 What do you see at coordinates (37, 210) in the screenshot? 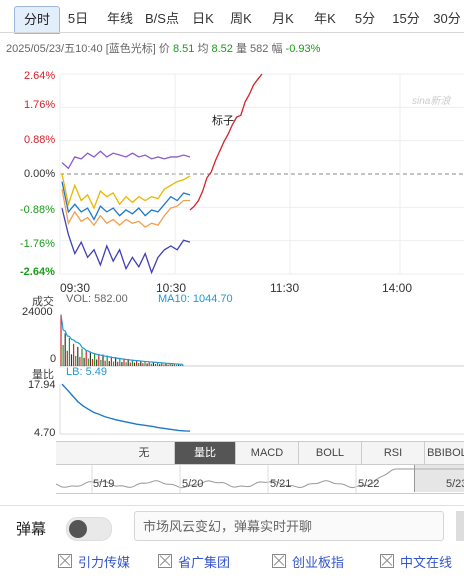
I see `y-tick: -0.88%` at bounding box center [37, 210].